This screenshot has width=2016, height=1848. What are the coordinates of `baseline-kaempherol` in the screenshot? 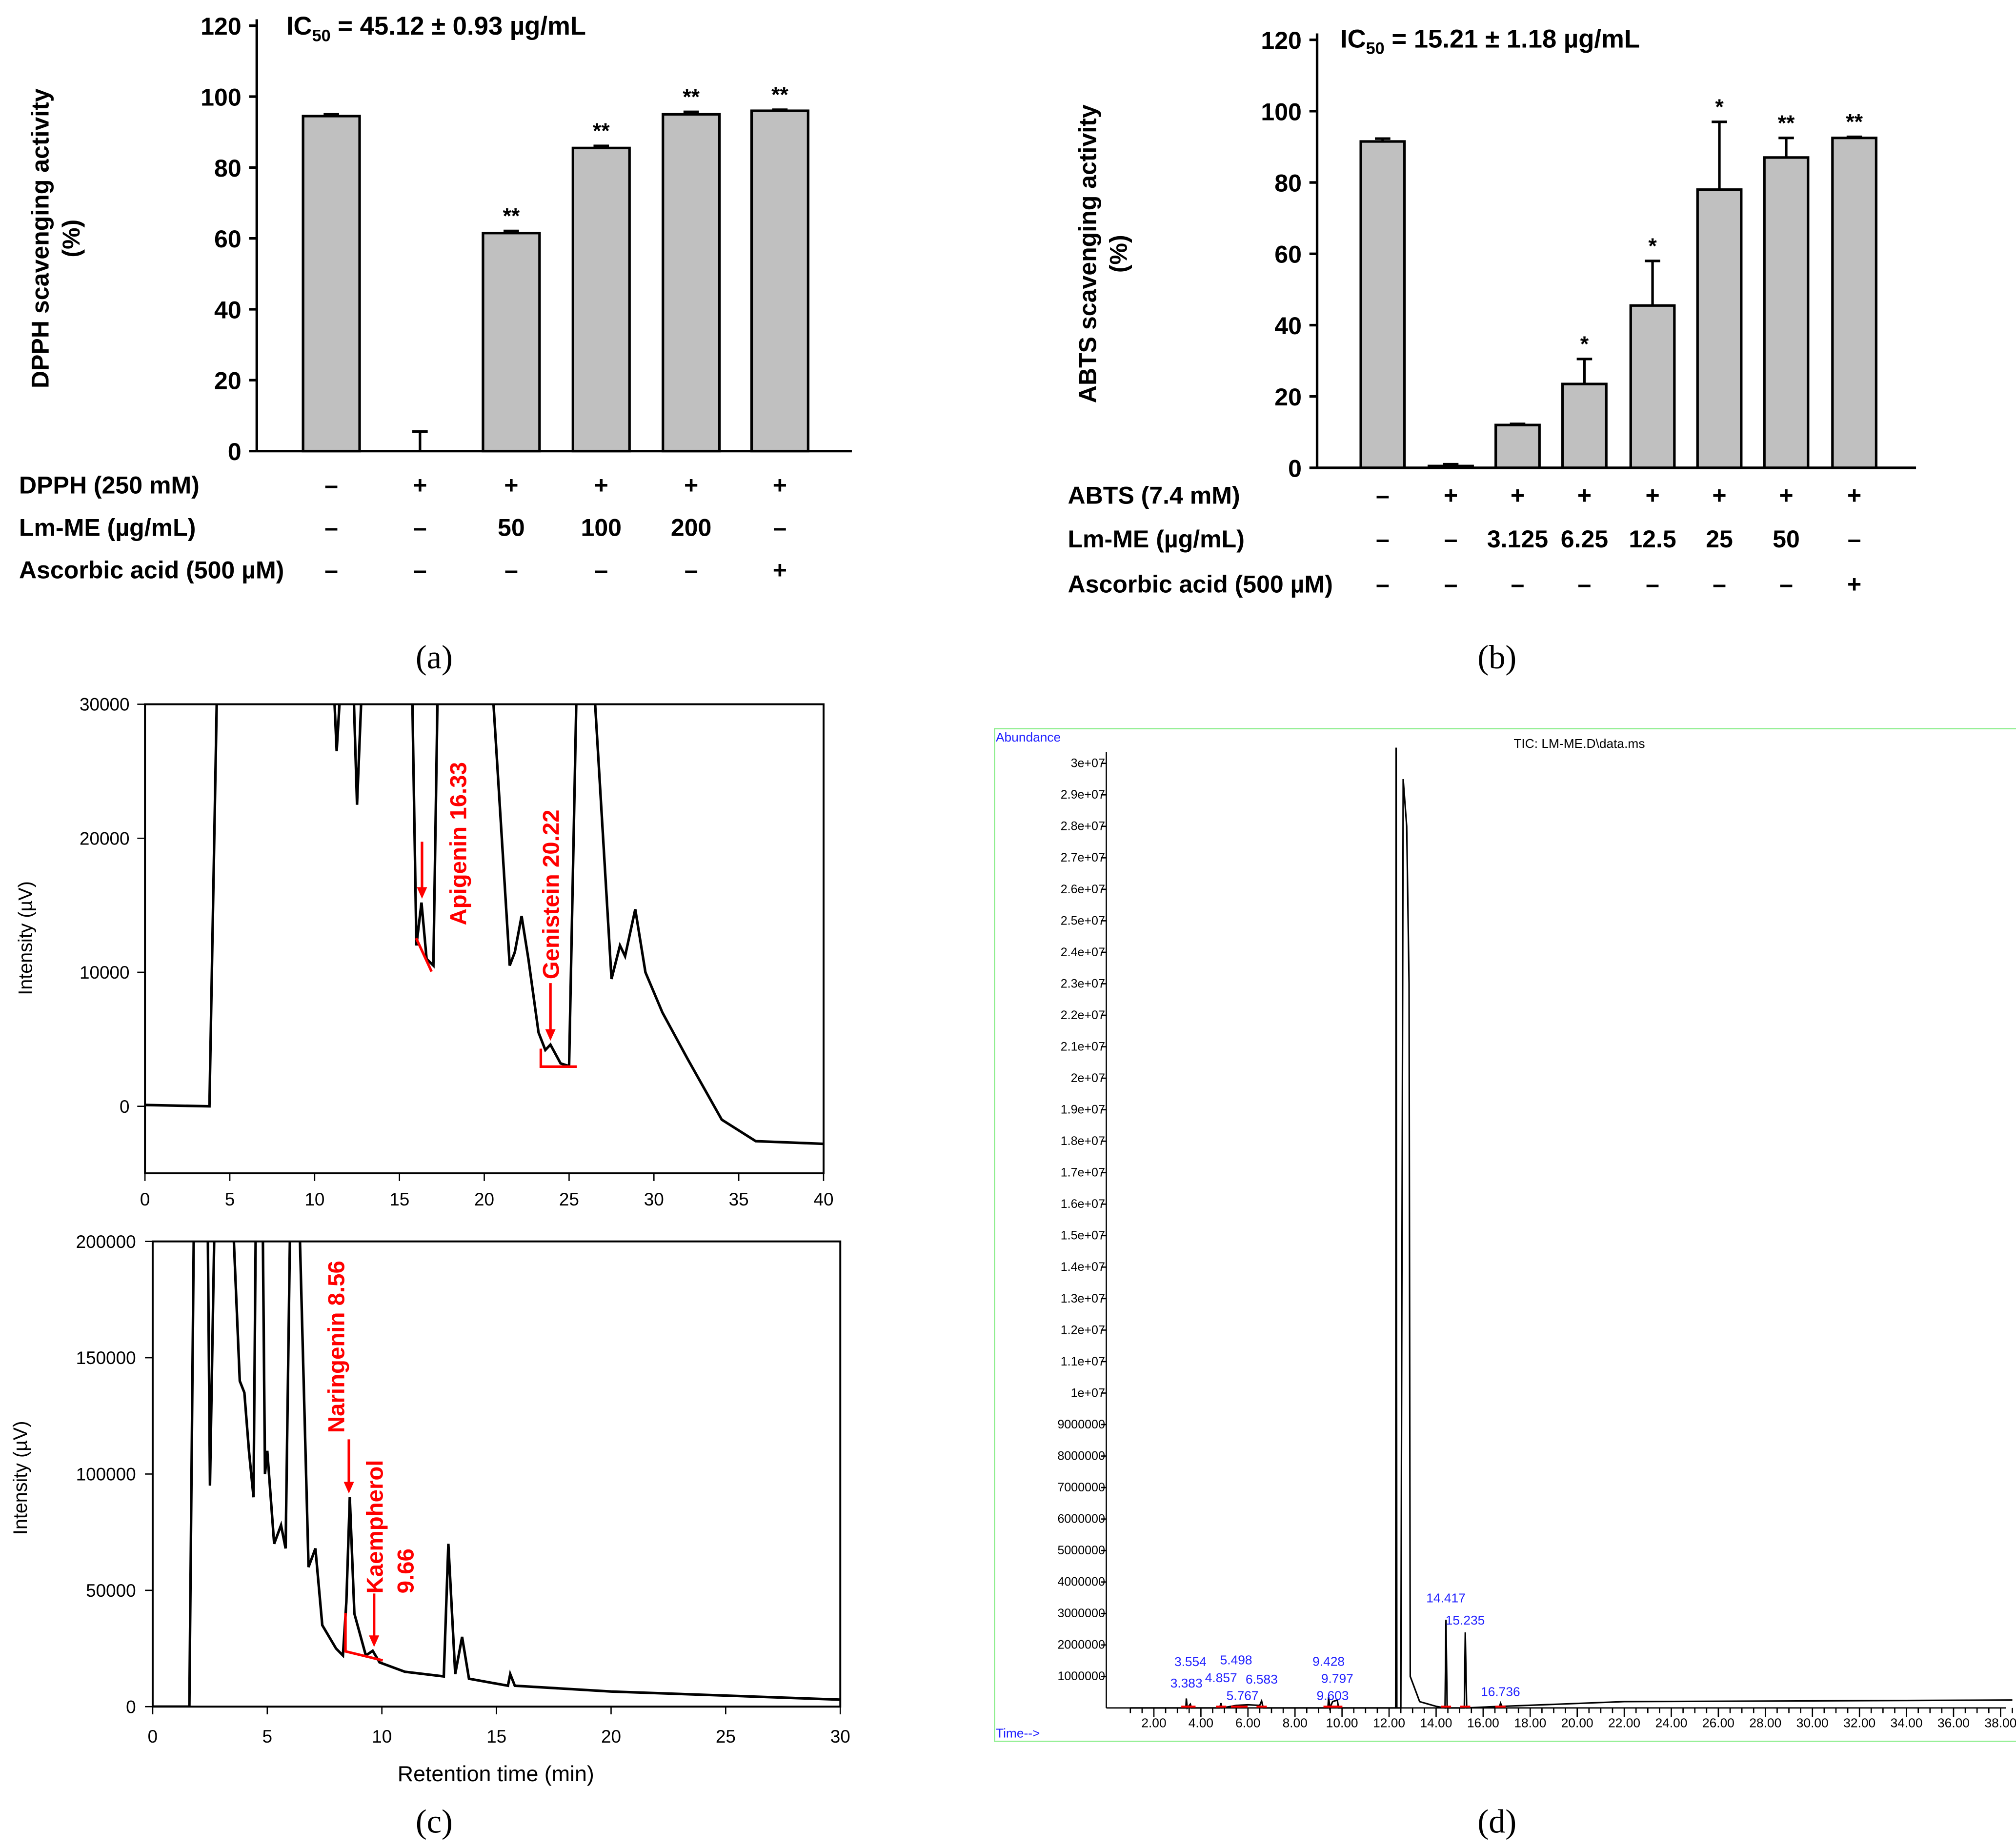 It's located at (363, 1637).